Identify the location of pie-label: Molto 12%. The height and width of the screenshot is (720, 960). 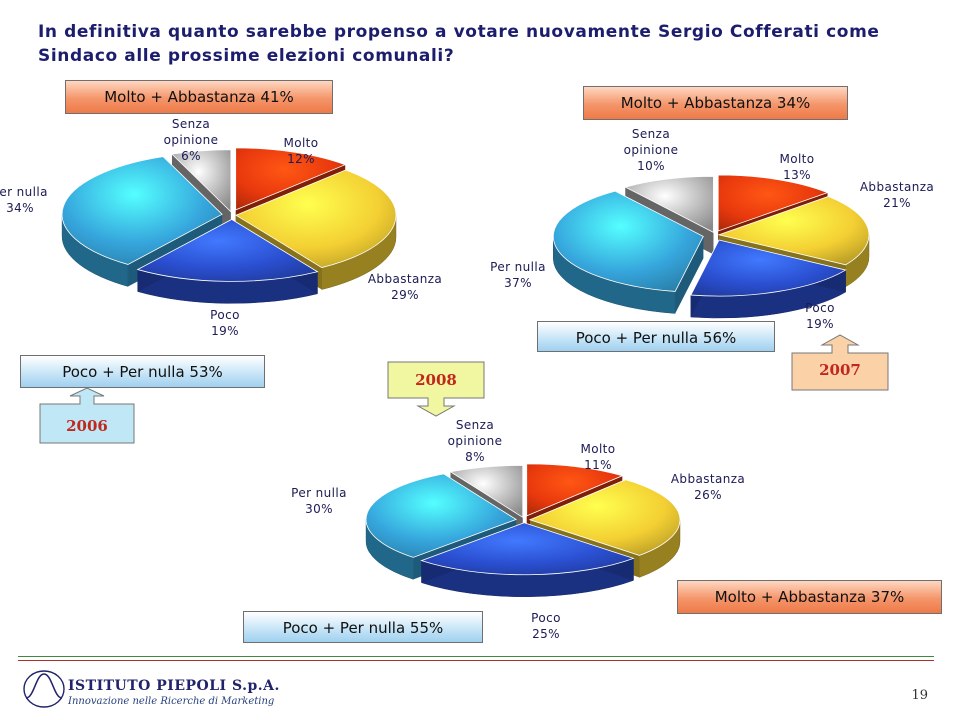
(300, 151).